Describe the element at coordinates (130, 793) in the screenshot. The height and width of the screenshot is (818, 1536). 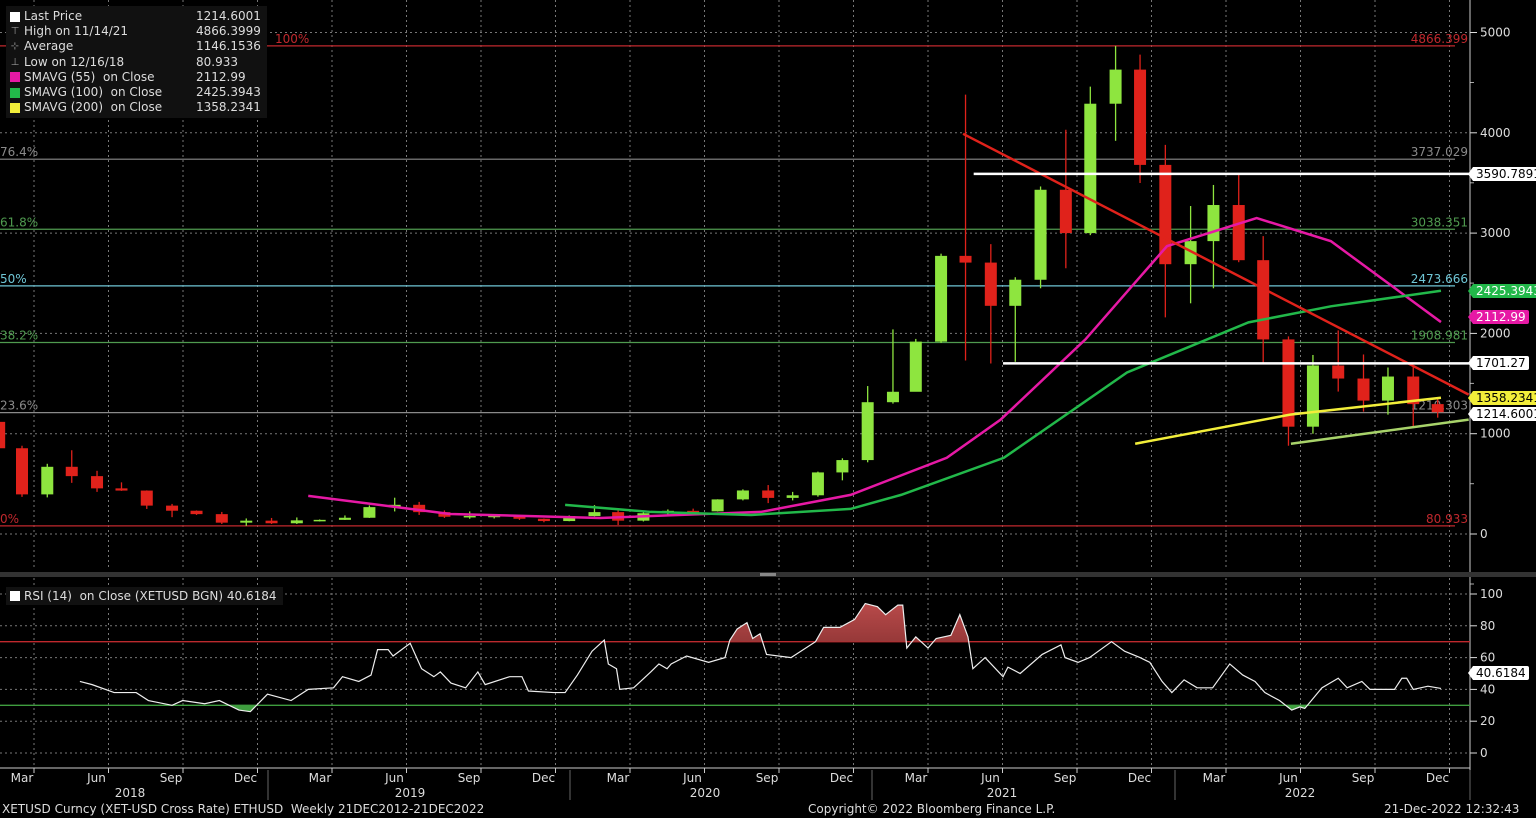
I see `x-year-label: 2018` at that location.